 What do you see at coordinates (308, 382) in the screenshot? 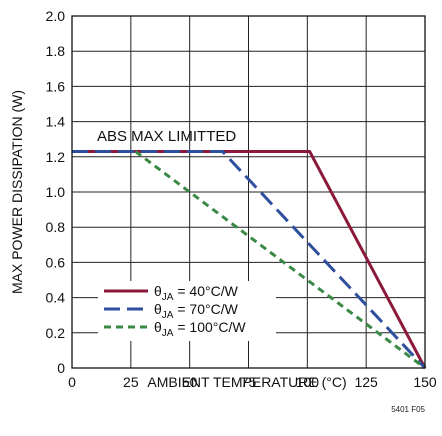
I see `x-tick-label: 100` at bounding box center [308, 382].